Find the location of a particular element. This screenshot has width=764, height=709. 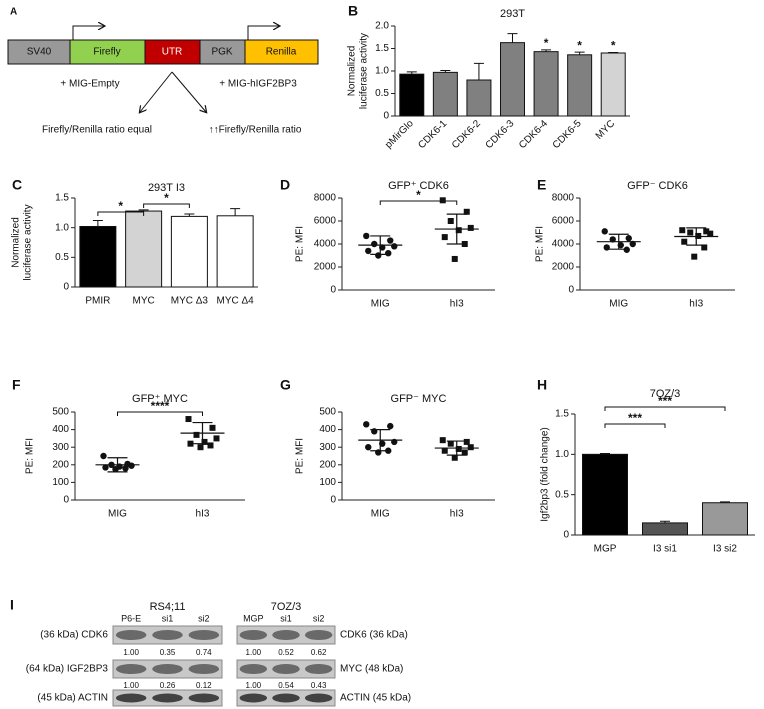

y-tick-label: 2.0 is located at coordinates (382, 26).